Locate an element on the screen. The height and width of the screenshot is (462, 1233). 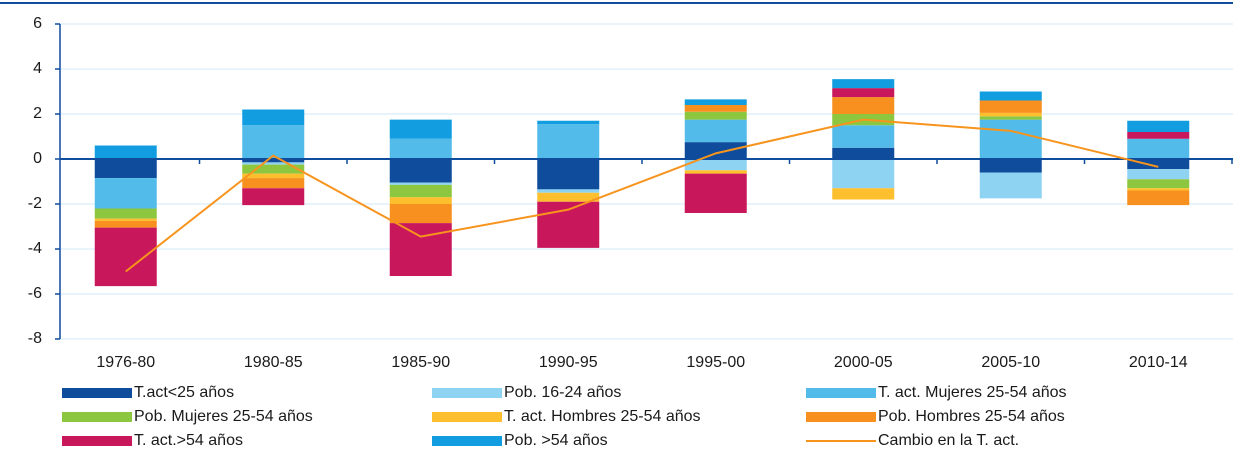
x-tick-label: 1980-85 is located at coordinates (273, 362).